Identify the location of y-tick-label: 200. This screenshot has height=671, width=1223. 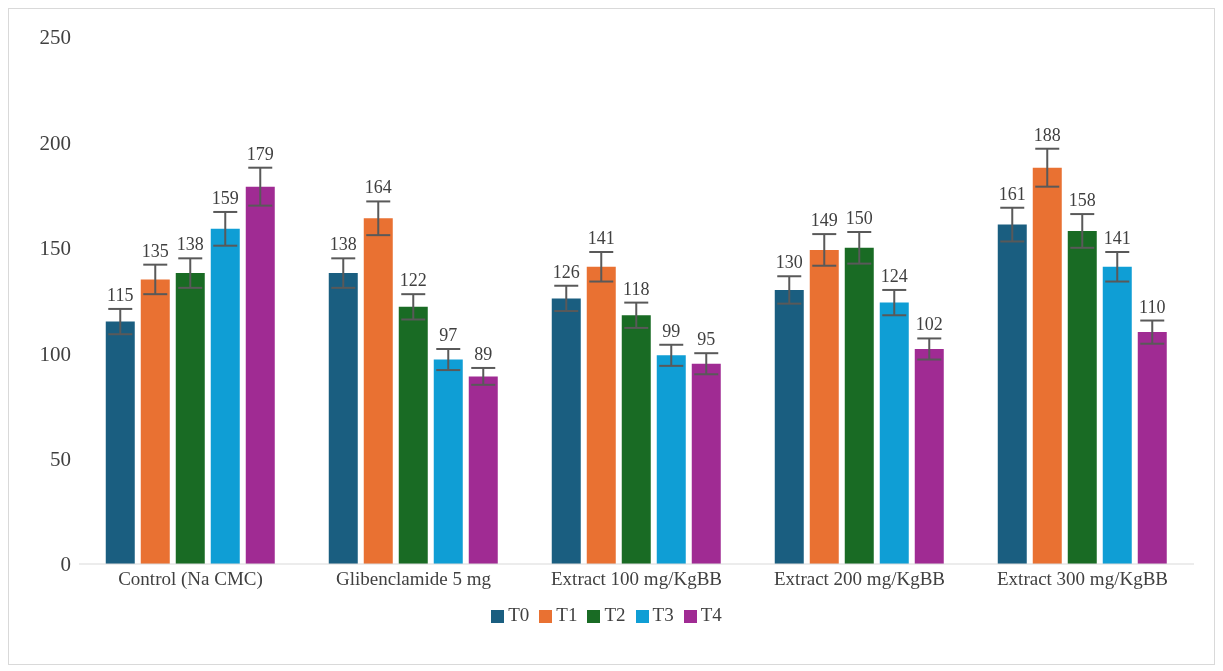
(55, 142).